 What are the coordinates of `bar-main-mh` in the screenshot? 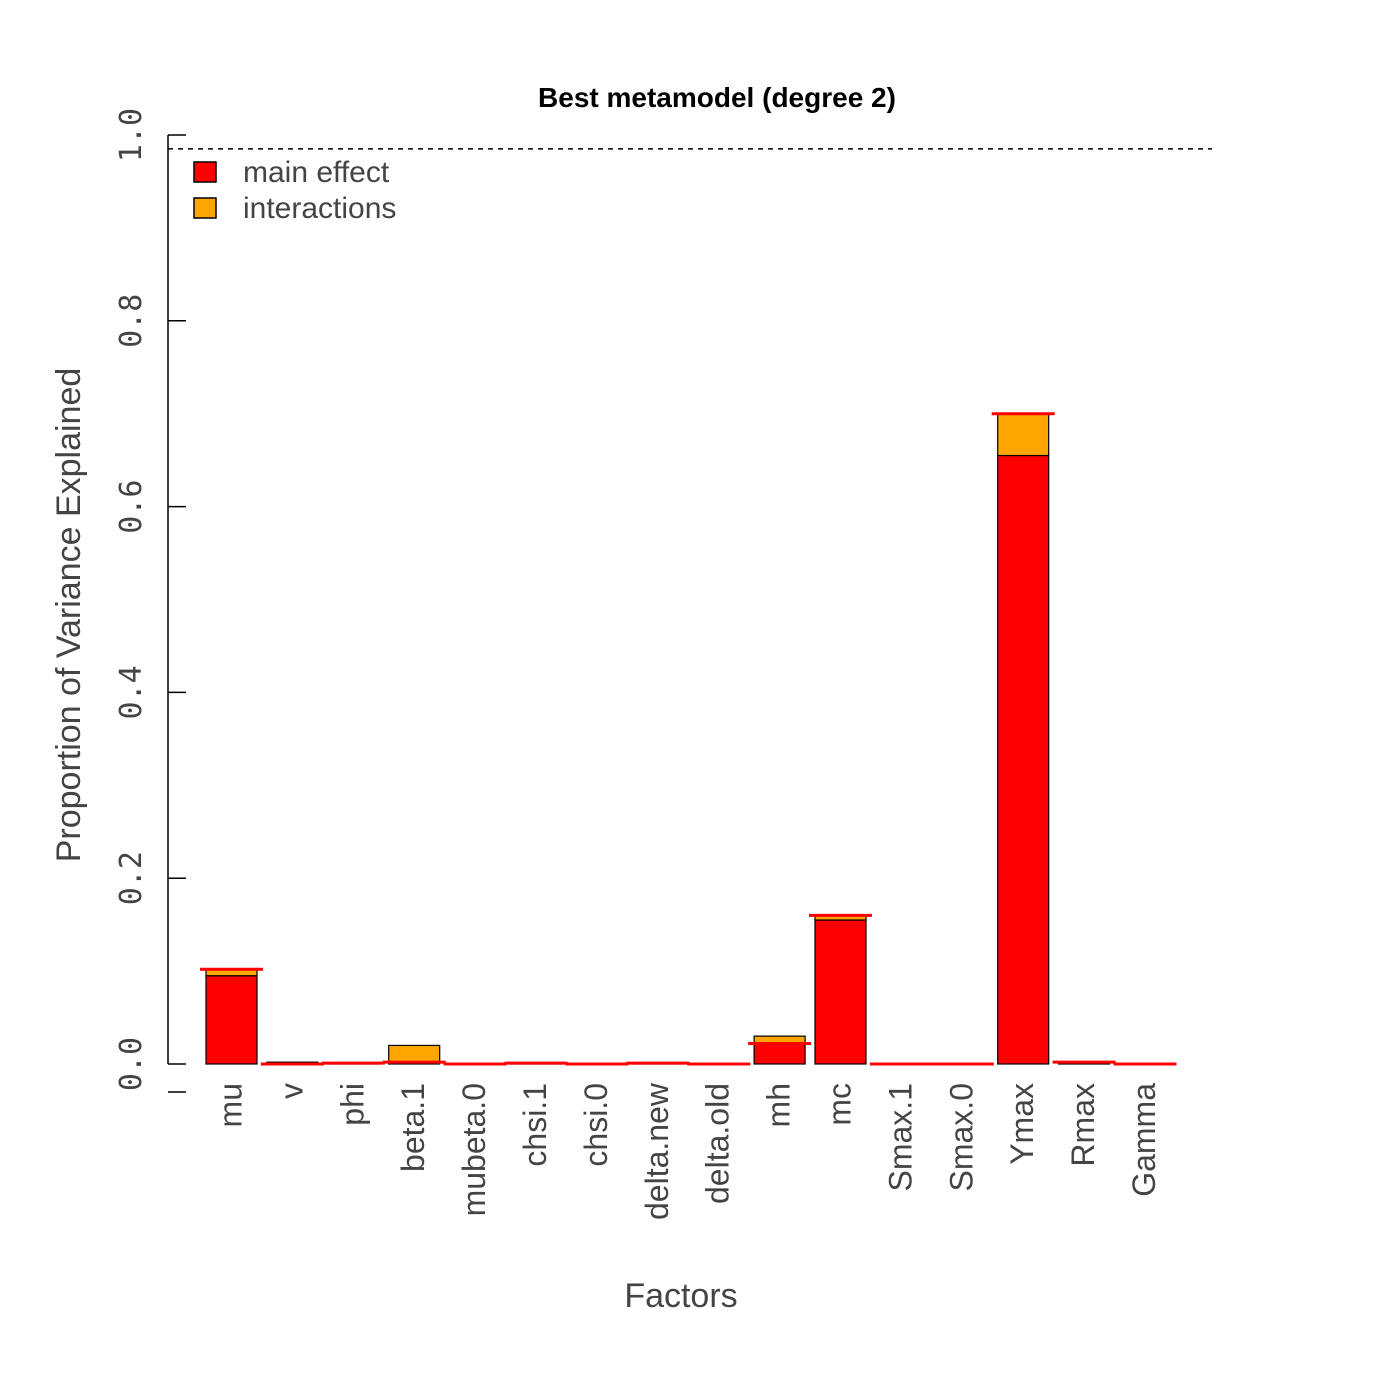 It's located at (779, 1053).